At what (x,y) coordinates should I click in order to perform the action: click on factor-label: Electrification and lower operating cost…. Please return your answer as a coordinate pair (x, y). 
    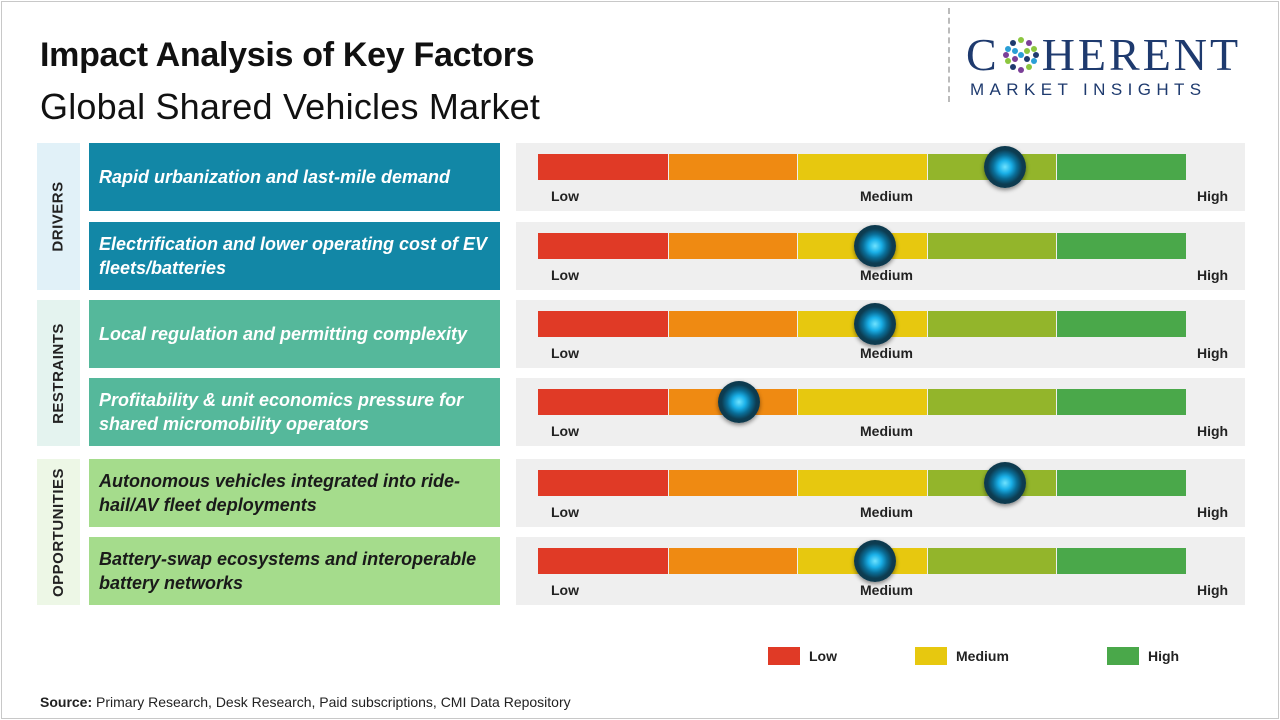
    Looking at the image, I should click on (294, 256).